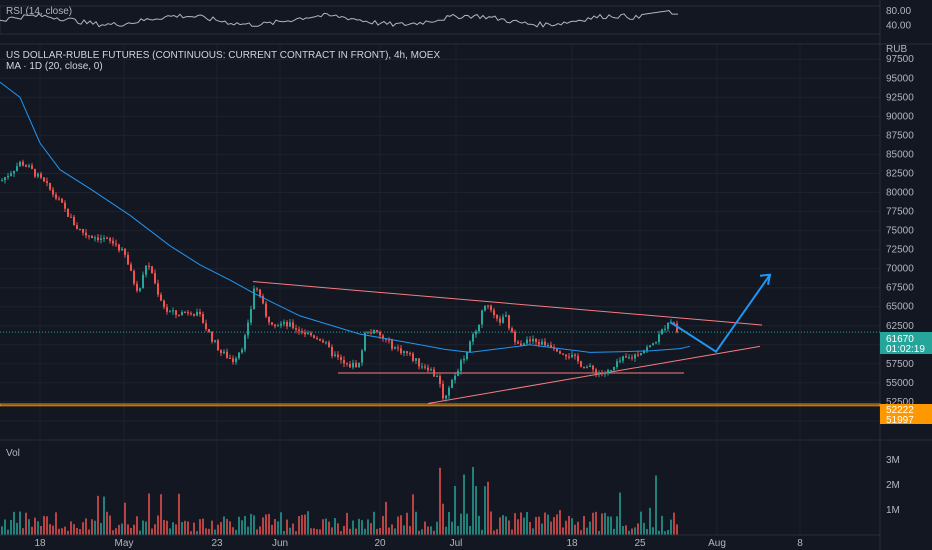  I want to click on time-tick-label: 20, so click(380, 543).